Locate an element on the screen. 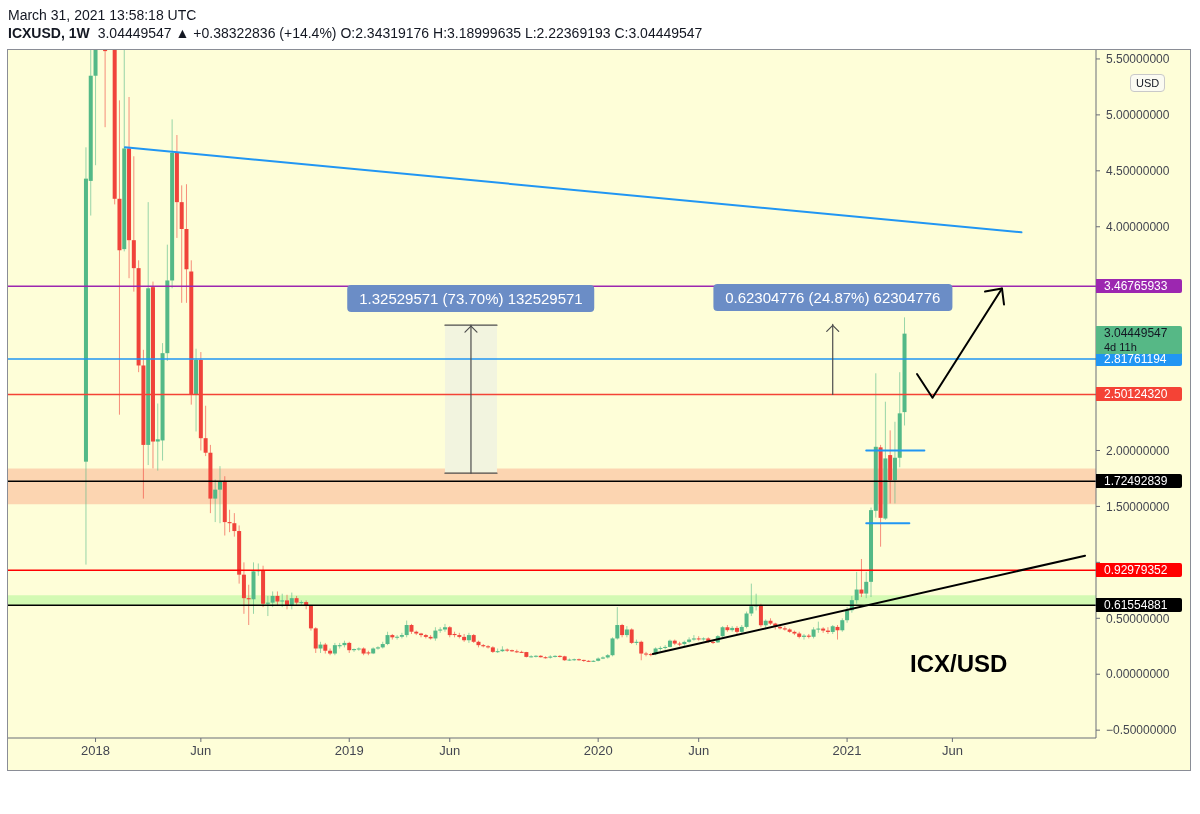 The image size is (1200, 814). x-tick-label: 2020 is located at coordinates (598, 751).